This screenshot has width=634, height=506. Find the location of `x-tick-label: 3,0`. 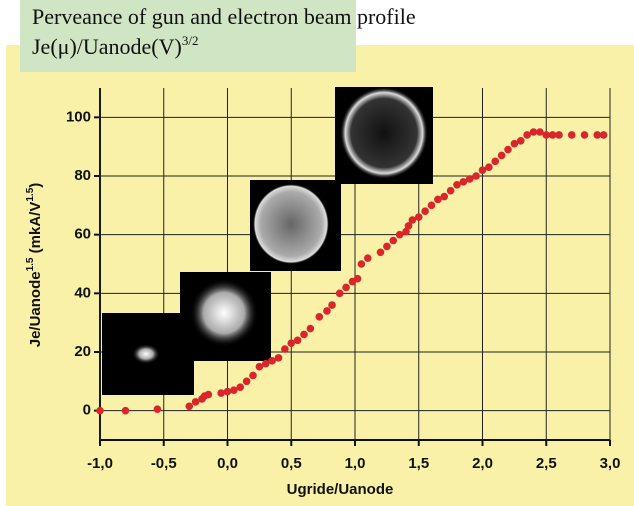

x-tick-label: 3,0 is located at coordinates (610, 463).